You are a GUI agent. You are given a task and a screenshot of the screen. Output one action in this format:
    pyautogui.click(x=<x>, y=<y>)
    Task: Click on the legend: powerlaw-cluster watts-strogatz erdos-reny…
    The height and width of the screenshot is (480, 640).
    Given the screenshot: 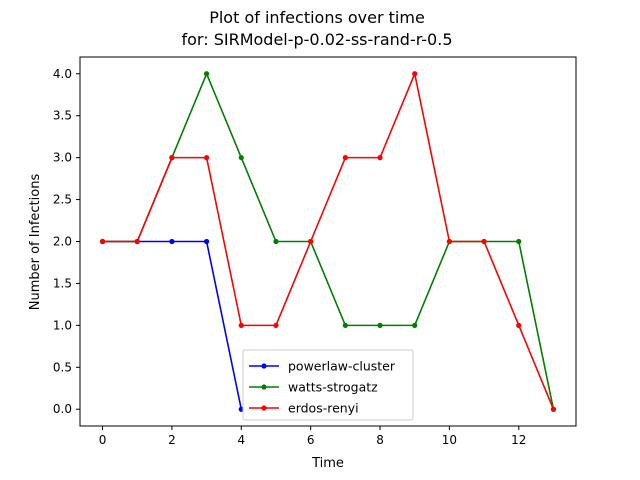 What is the action you would take?
    pyautogui.click(x=328, y=385)
    